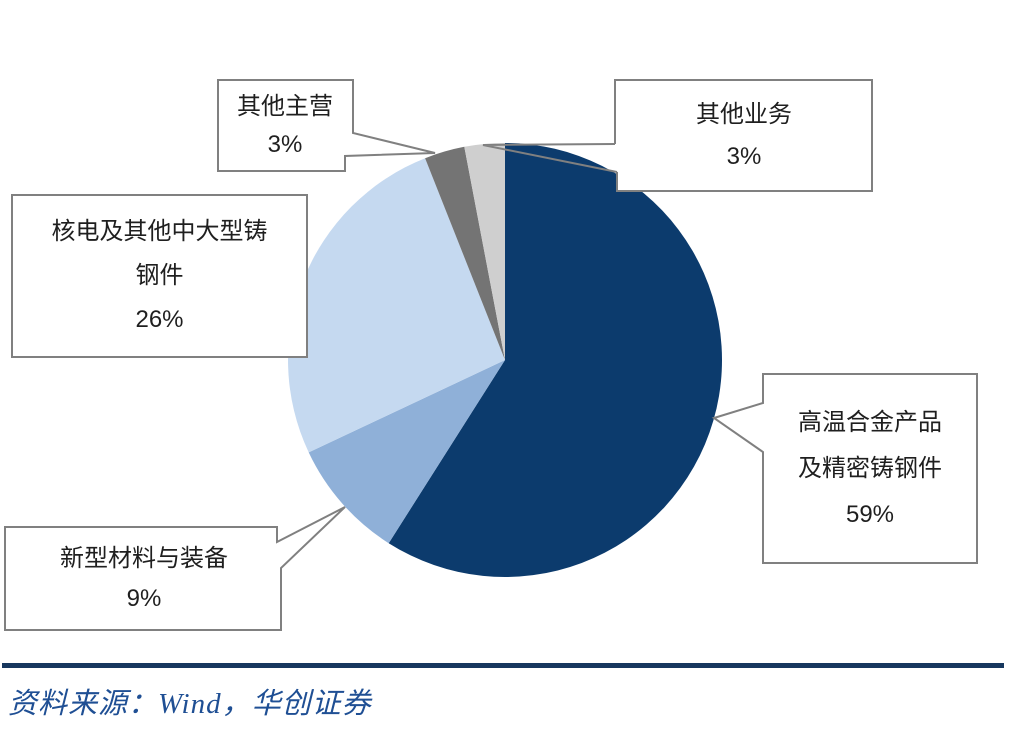  Describe the element at coordinates (326, 125) in the screenshot. I see `callout-box-other-main` at that location.